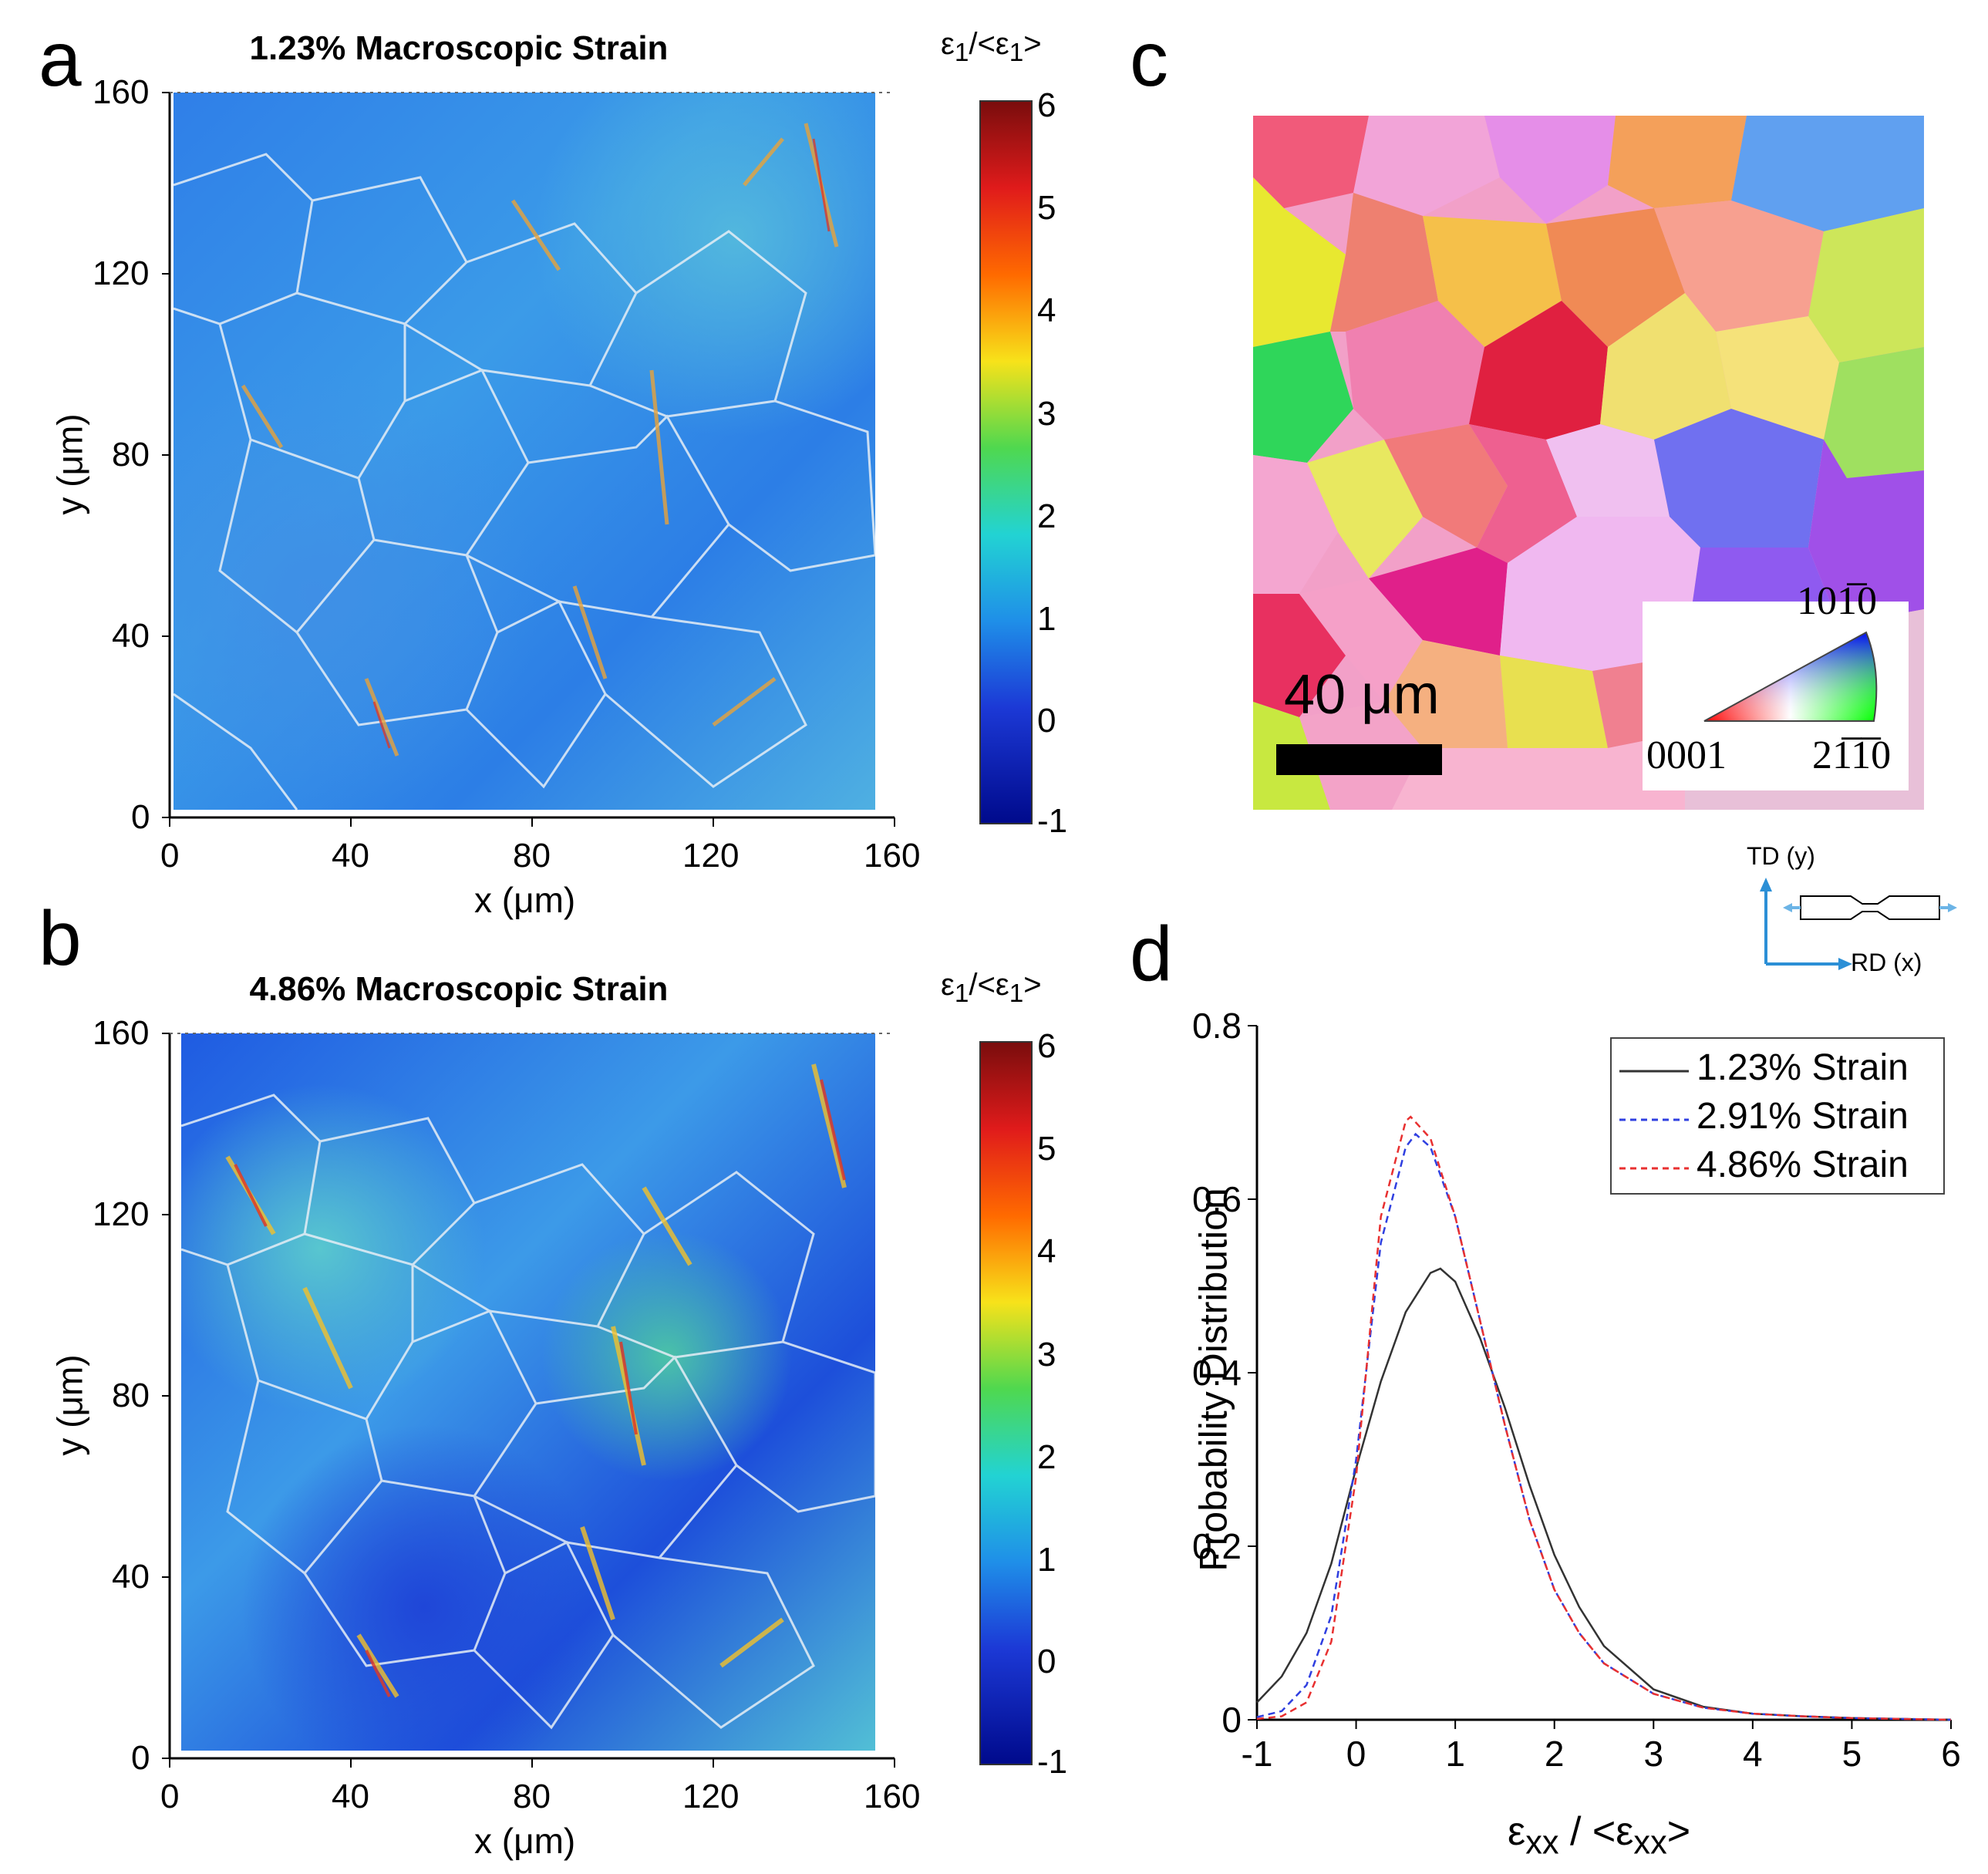 The width and height of the screenshot is (1988, 1874). What do you see at coordinates (121, 1214) in the screenshot?
I see `b-ytick-120: 120` at bounding box center [121, 1214].